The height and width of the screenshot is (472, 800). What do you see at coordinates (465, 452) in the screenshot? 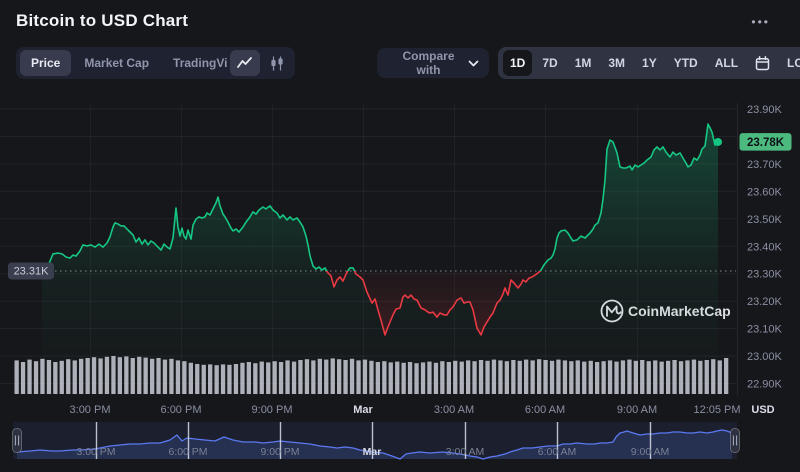
I see `navigator-label: 3:00 AM` at bounding box center [465, 452].